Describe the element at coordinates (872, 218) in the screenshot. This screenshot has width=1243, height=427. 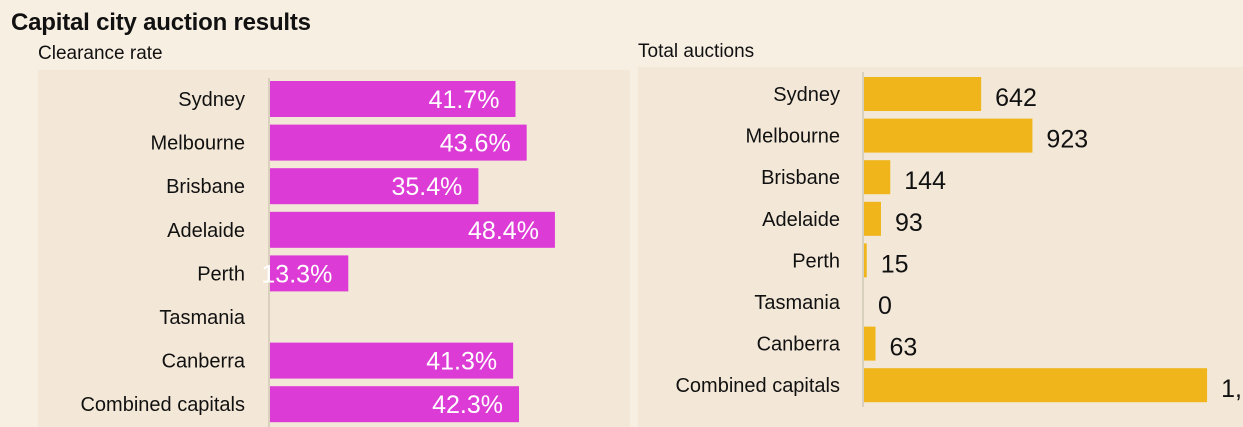
I see `auctions-bar-adelaide` at that location.